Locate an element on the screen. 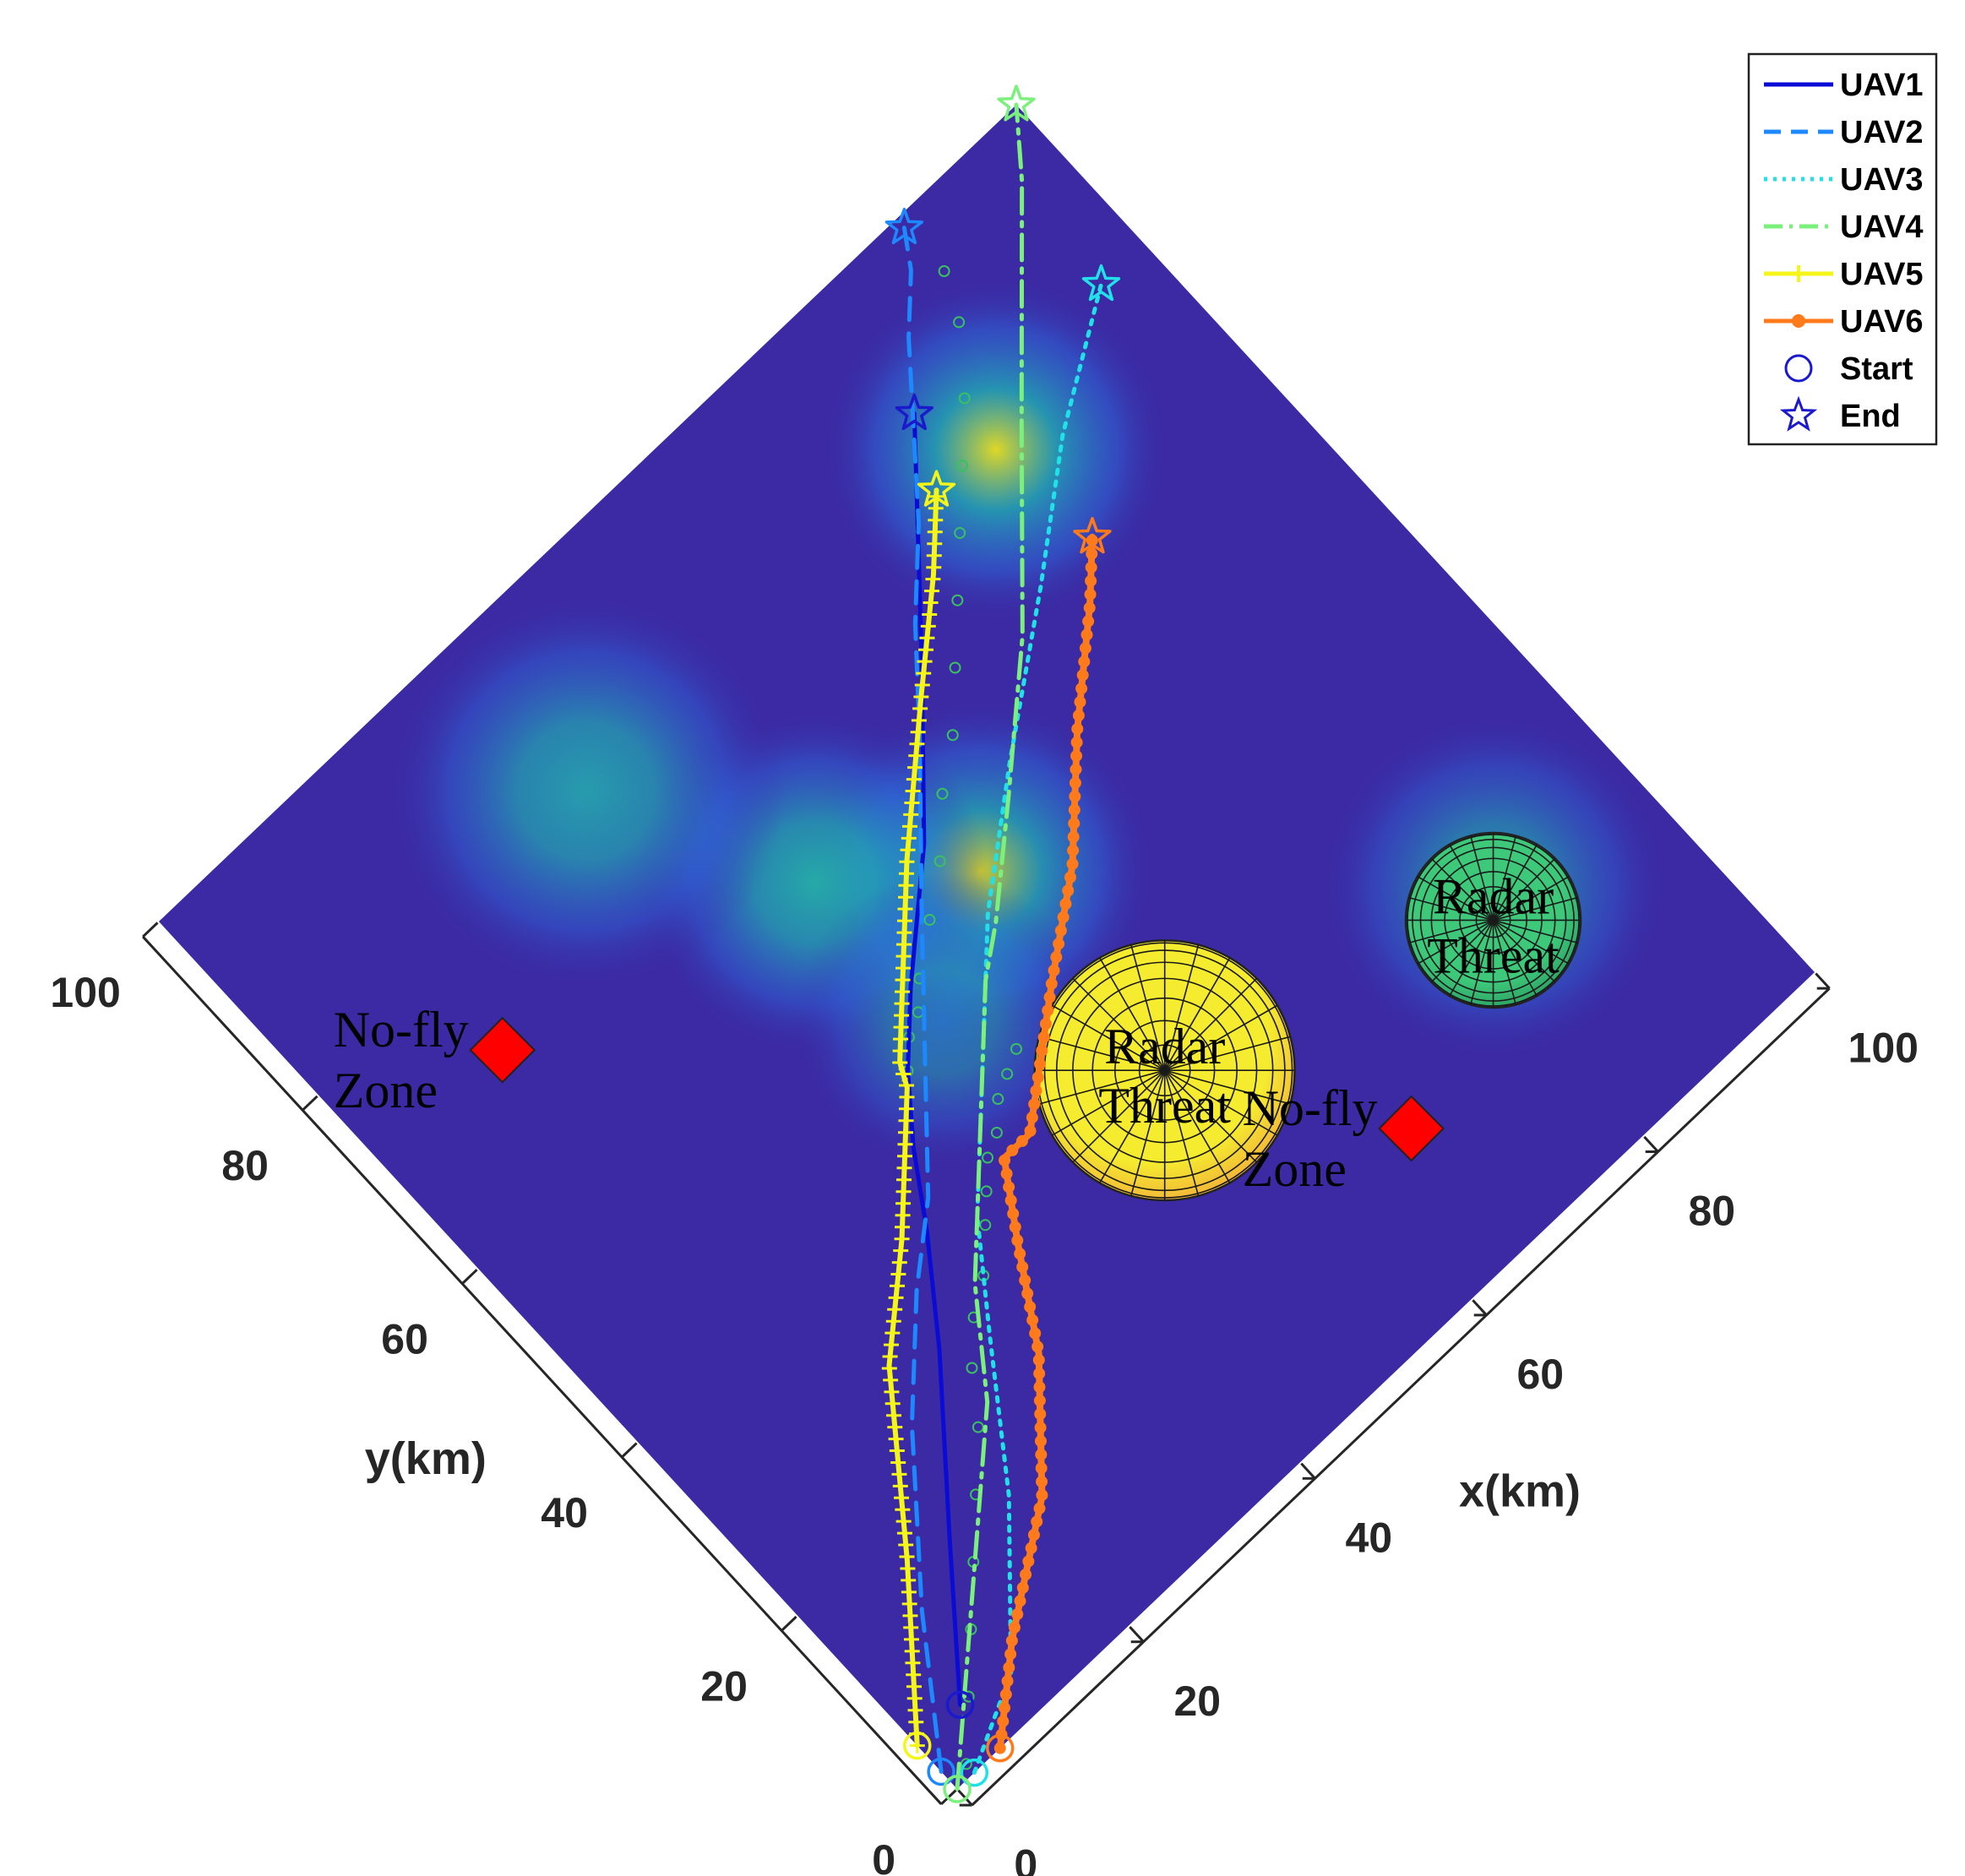 This screenshot has width=1965, height=1876. y-tick-label: 60 is located at coordinates (404, 1339).